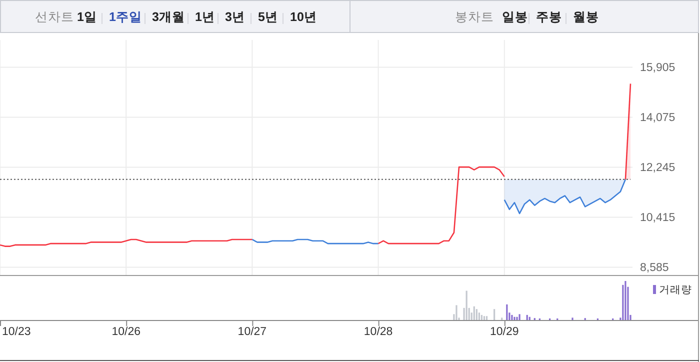 The image size is (700, 362). Describe the element at coordinates (205, 17) in the screenshot. I see `text: 1년` at that location.